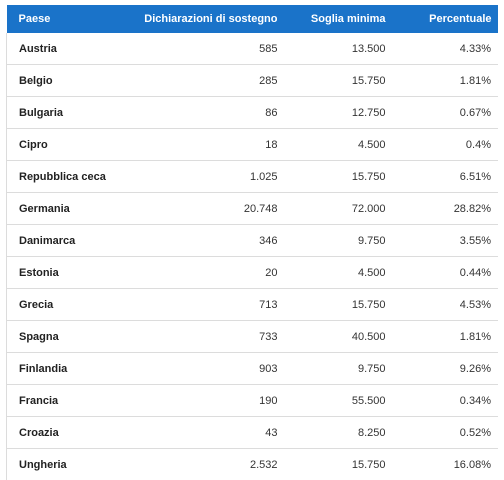  I want to click on table-row: Estonia 20 4.500 0.44%, so click(252, 272).